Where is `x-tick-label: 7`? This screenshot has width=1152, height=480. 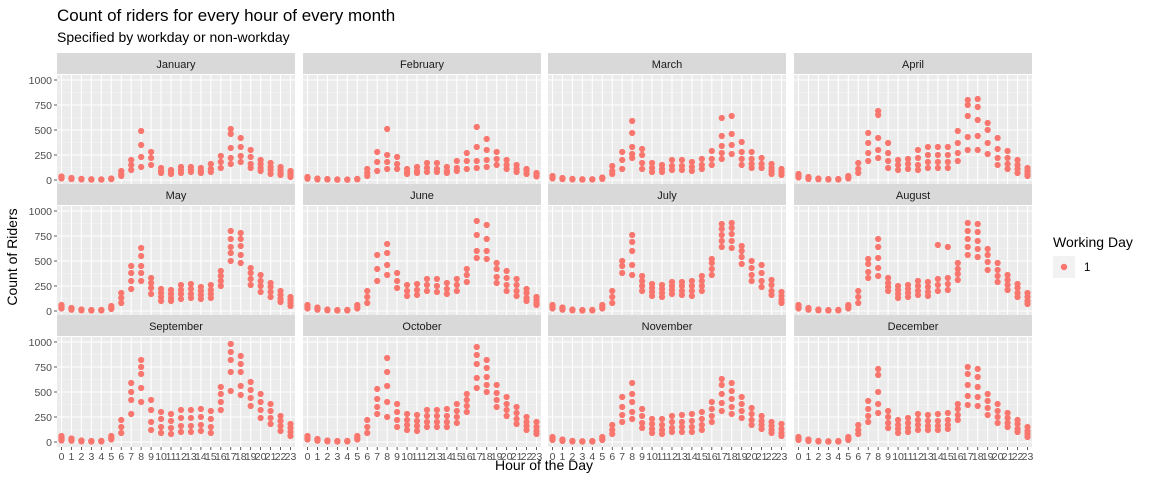 x-tick-label: 7 is located at coordinates (377, 457).